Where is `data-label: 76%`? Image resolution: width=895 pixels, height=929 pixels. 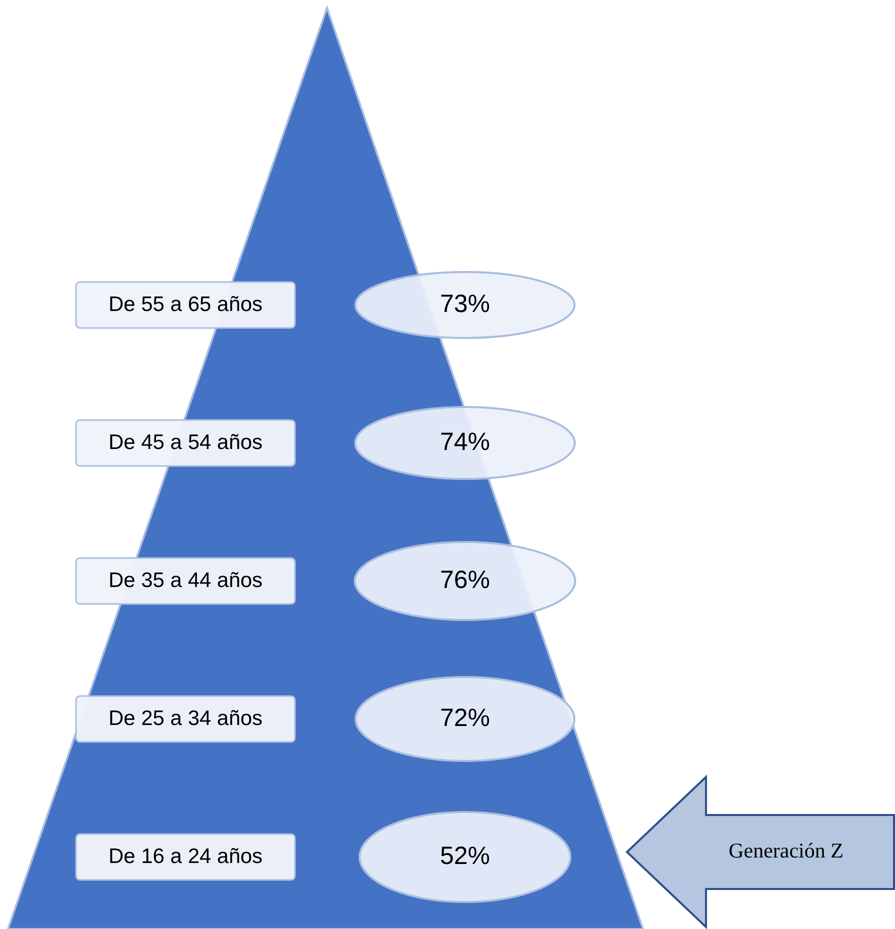 data-label: 76% is located at coordinates (465, 580).